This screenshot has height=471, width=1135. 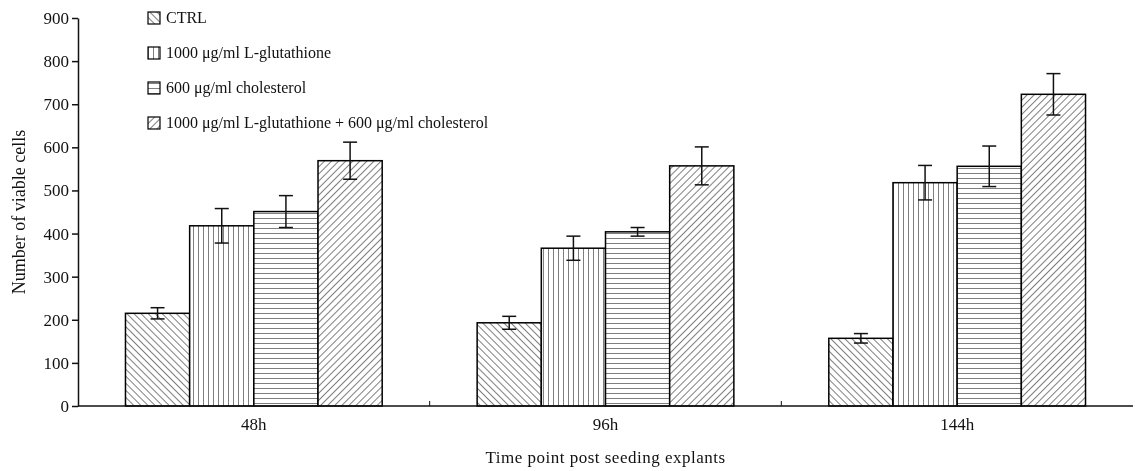 I want to click on legend-label: 600 μg/ml cholesterol, so click(x=236, y=88).